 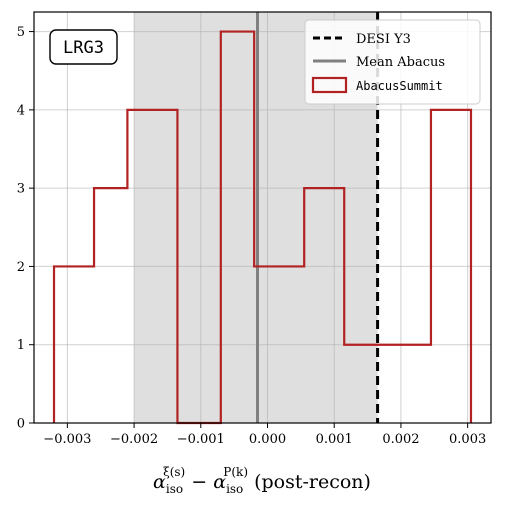 What do you see at coordinates (329, 85) in the screenshot?
I see `legend-swatch-abacus` at bounding box center [329, 85].